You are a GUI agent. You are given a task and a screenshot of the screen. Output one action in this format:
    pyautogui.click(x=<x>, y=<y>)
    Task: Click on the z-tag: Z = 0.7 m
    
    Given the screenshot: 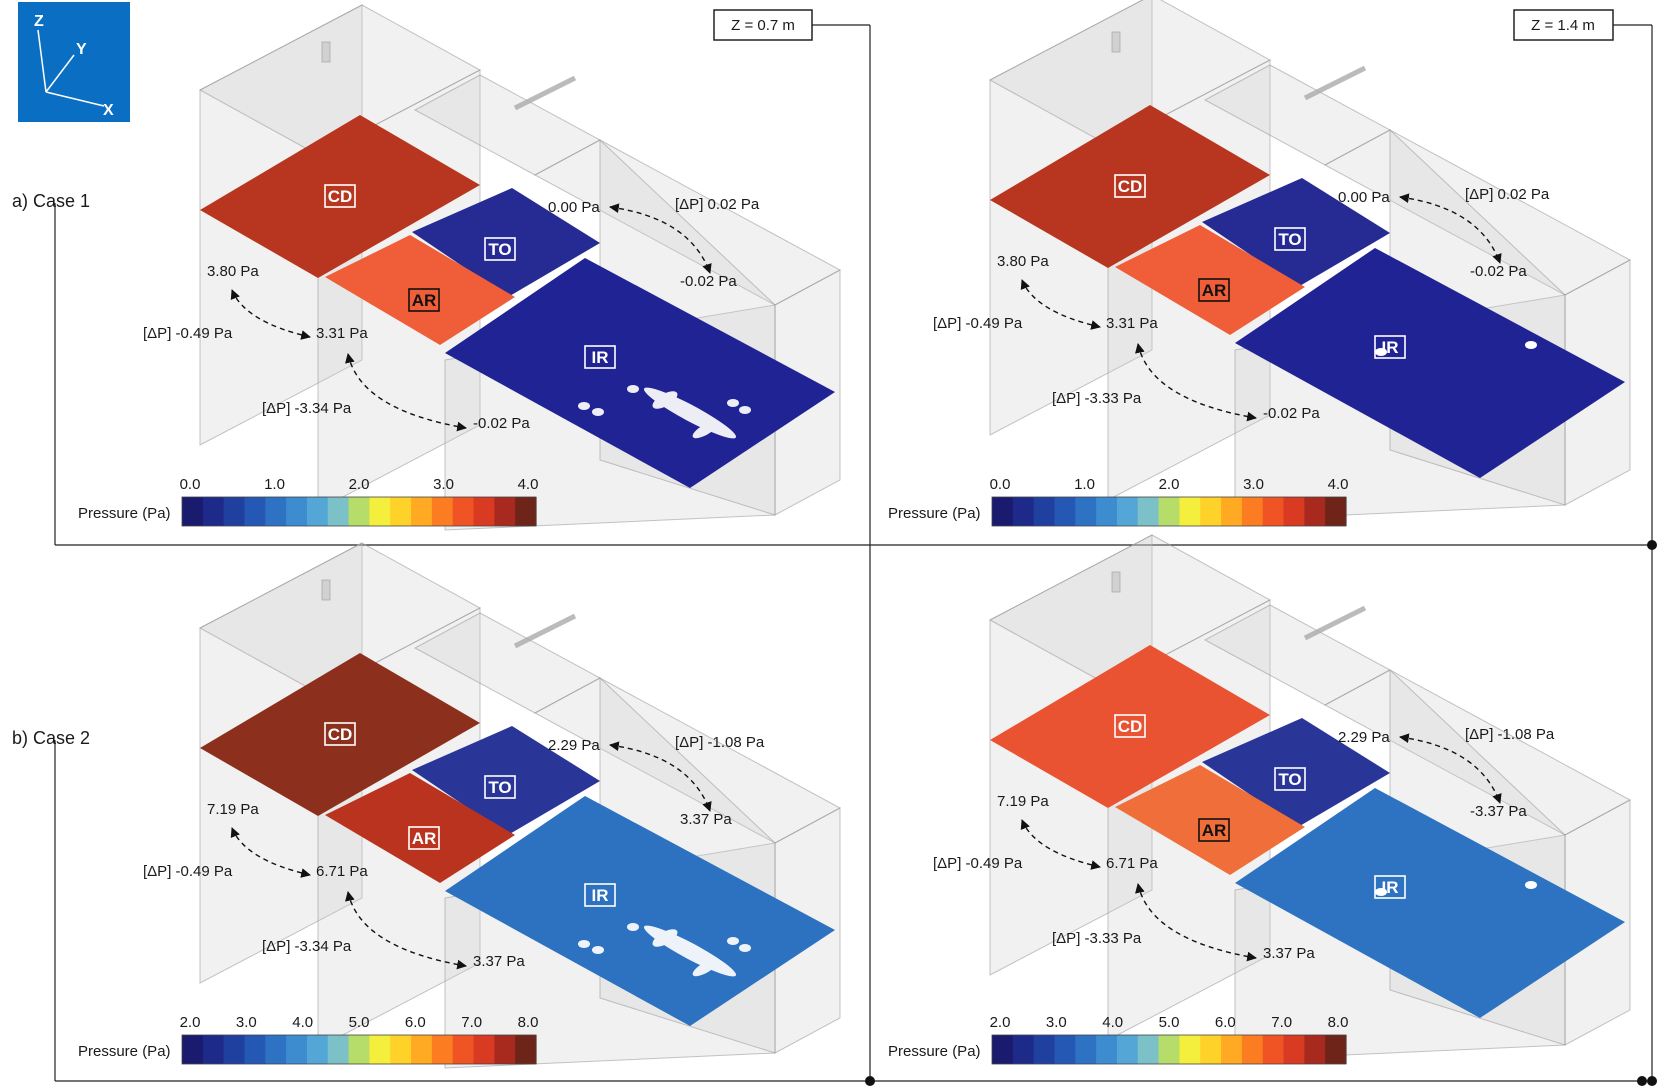 What is the action you would take?
    pyautogui.click(x=763, y=25)
    